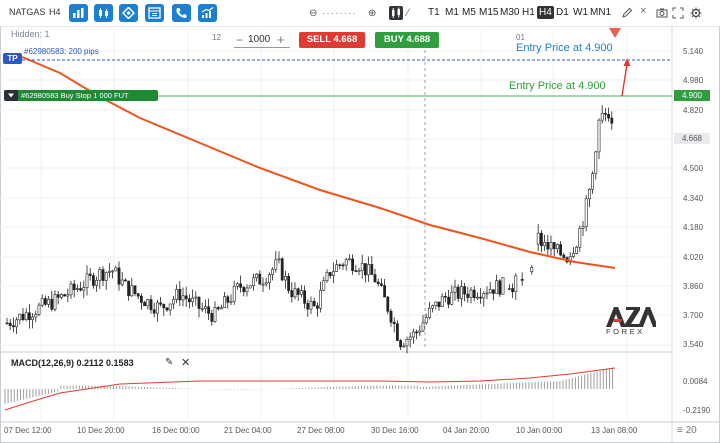 Image resolution: width=720 pixels, height=443 pixels. Describe the element at coordinates (434, 12) in the screenshot. I see `timeframe-t1: T1` at that location.